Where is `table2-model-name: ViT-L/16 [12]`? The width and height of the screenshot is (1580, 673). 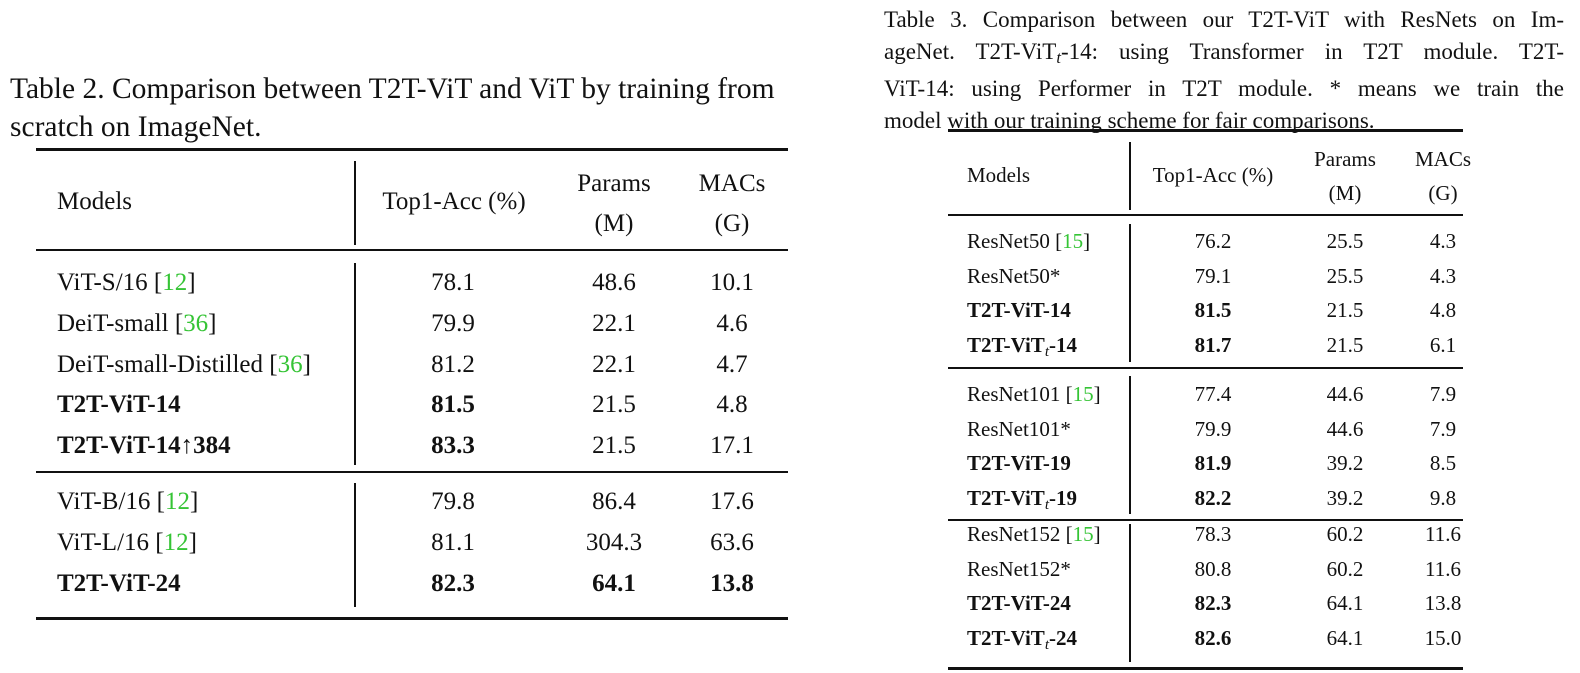 table2-model-name: ViT-L/16 [12] is located at coordinates (127, 542).